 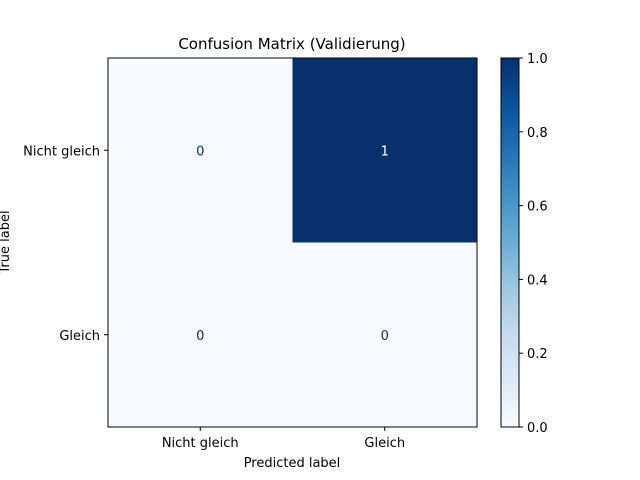 I want to click on x-tick-label: Gleich, so click(x=384, y=443).